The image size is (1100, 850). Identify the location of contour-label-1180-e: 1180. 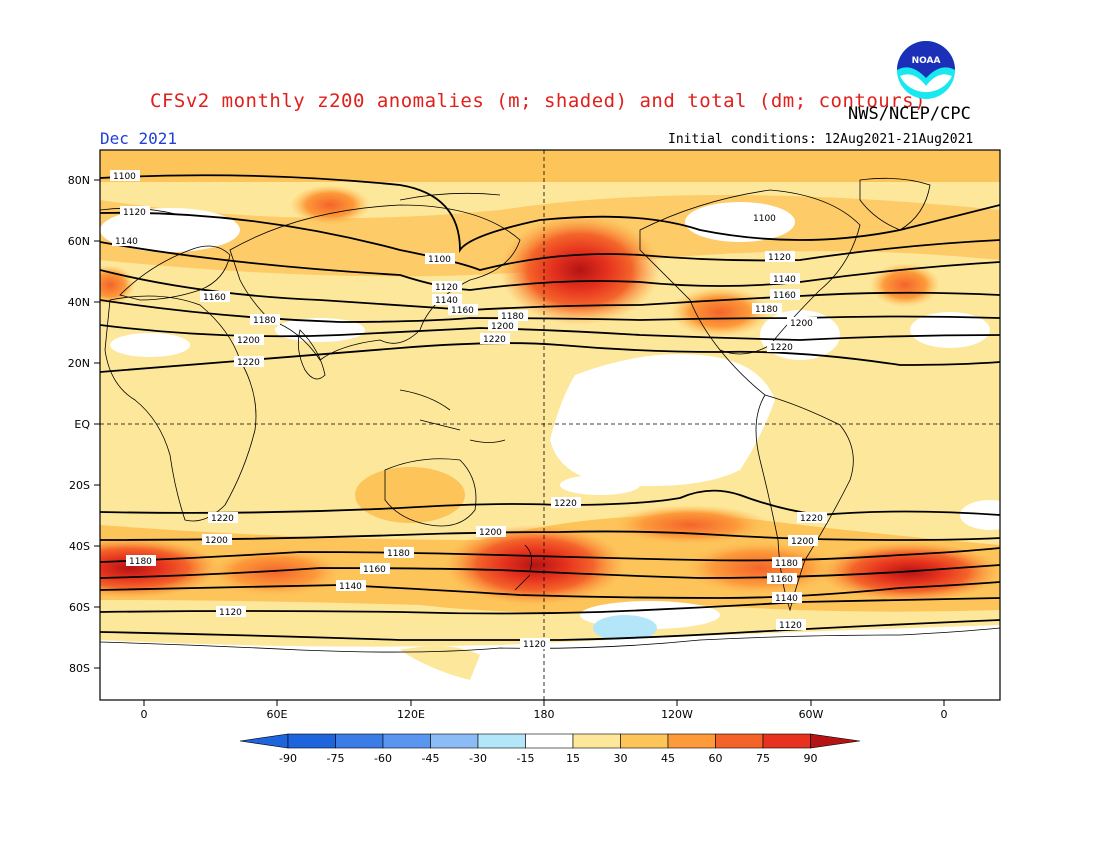
(399, 553).